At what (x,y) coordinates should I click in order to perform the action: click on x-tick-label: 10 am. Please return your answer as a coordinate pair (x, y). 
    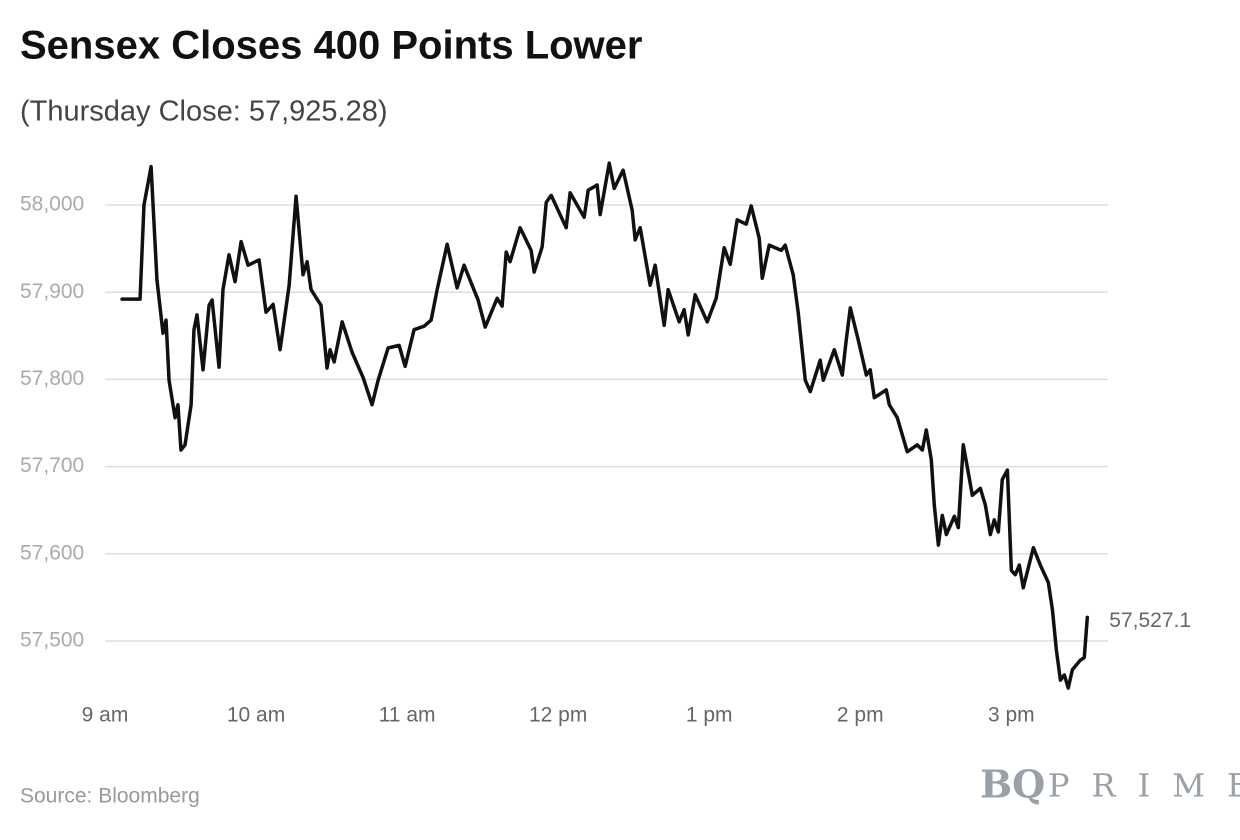
    Looking at the image, I should click on (256, 715).